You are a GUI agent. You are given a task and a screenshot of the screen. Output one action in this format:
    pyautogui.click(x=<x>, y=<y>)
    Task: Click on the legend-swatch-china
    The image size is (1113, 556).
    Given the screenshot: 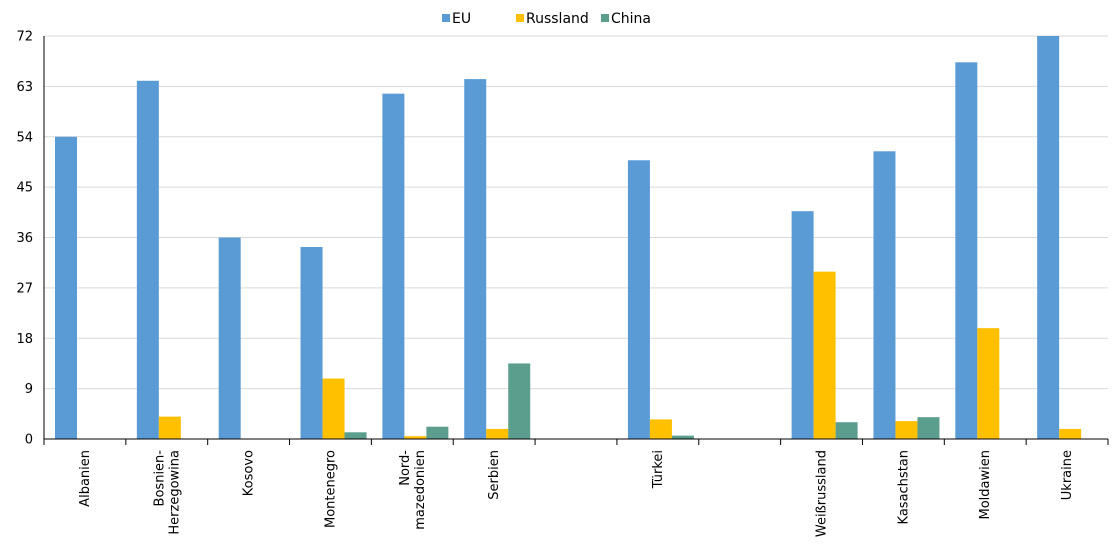 What is the action you would take?
    pyautogui.click(x=605, y=18)
    